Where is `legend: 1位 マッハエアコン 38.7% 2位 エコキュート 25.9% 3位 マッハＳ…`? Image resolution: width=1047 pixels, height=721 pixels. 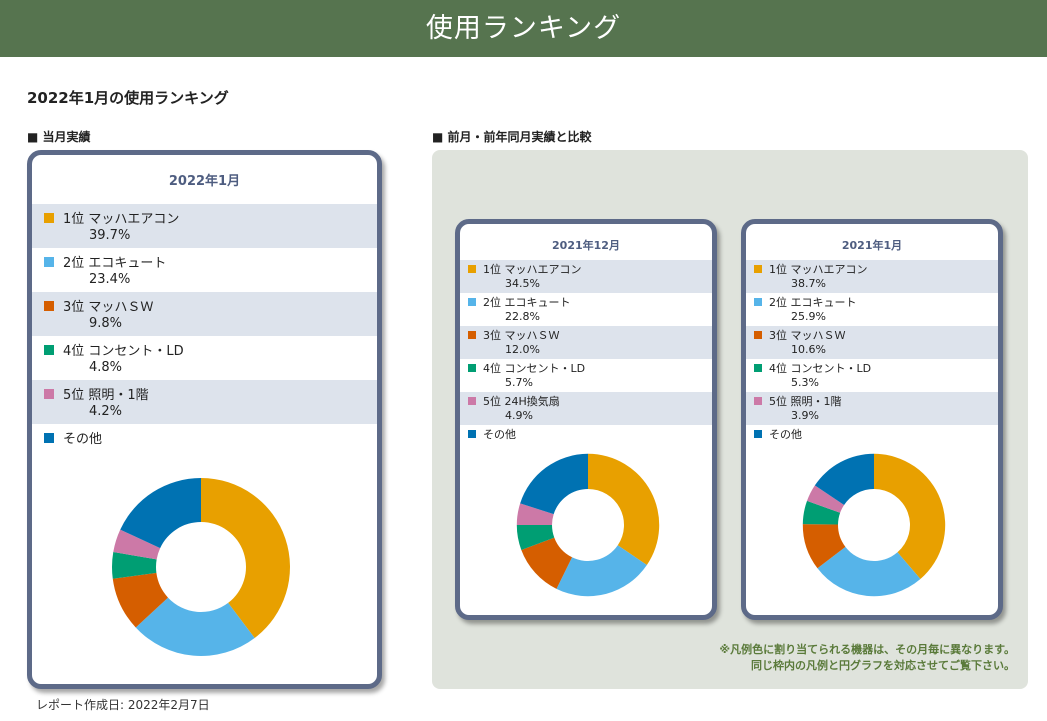 legend: 1位 マッハエアコン 38.7% 2位 エコキュート 25.9% 3位 マッハＳ… is located at coordinates (872, 359).